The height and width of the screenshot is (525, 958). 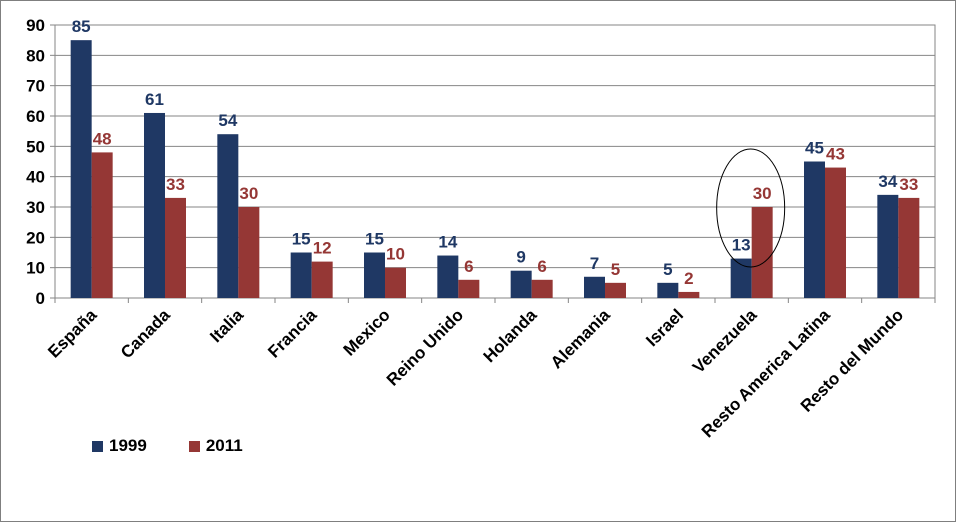 I want to click on data-label-2011-2: 30, so click(x=248, y=193).